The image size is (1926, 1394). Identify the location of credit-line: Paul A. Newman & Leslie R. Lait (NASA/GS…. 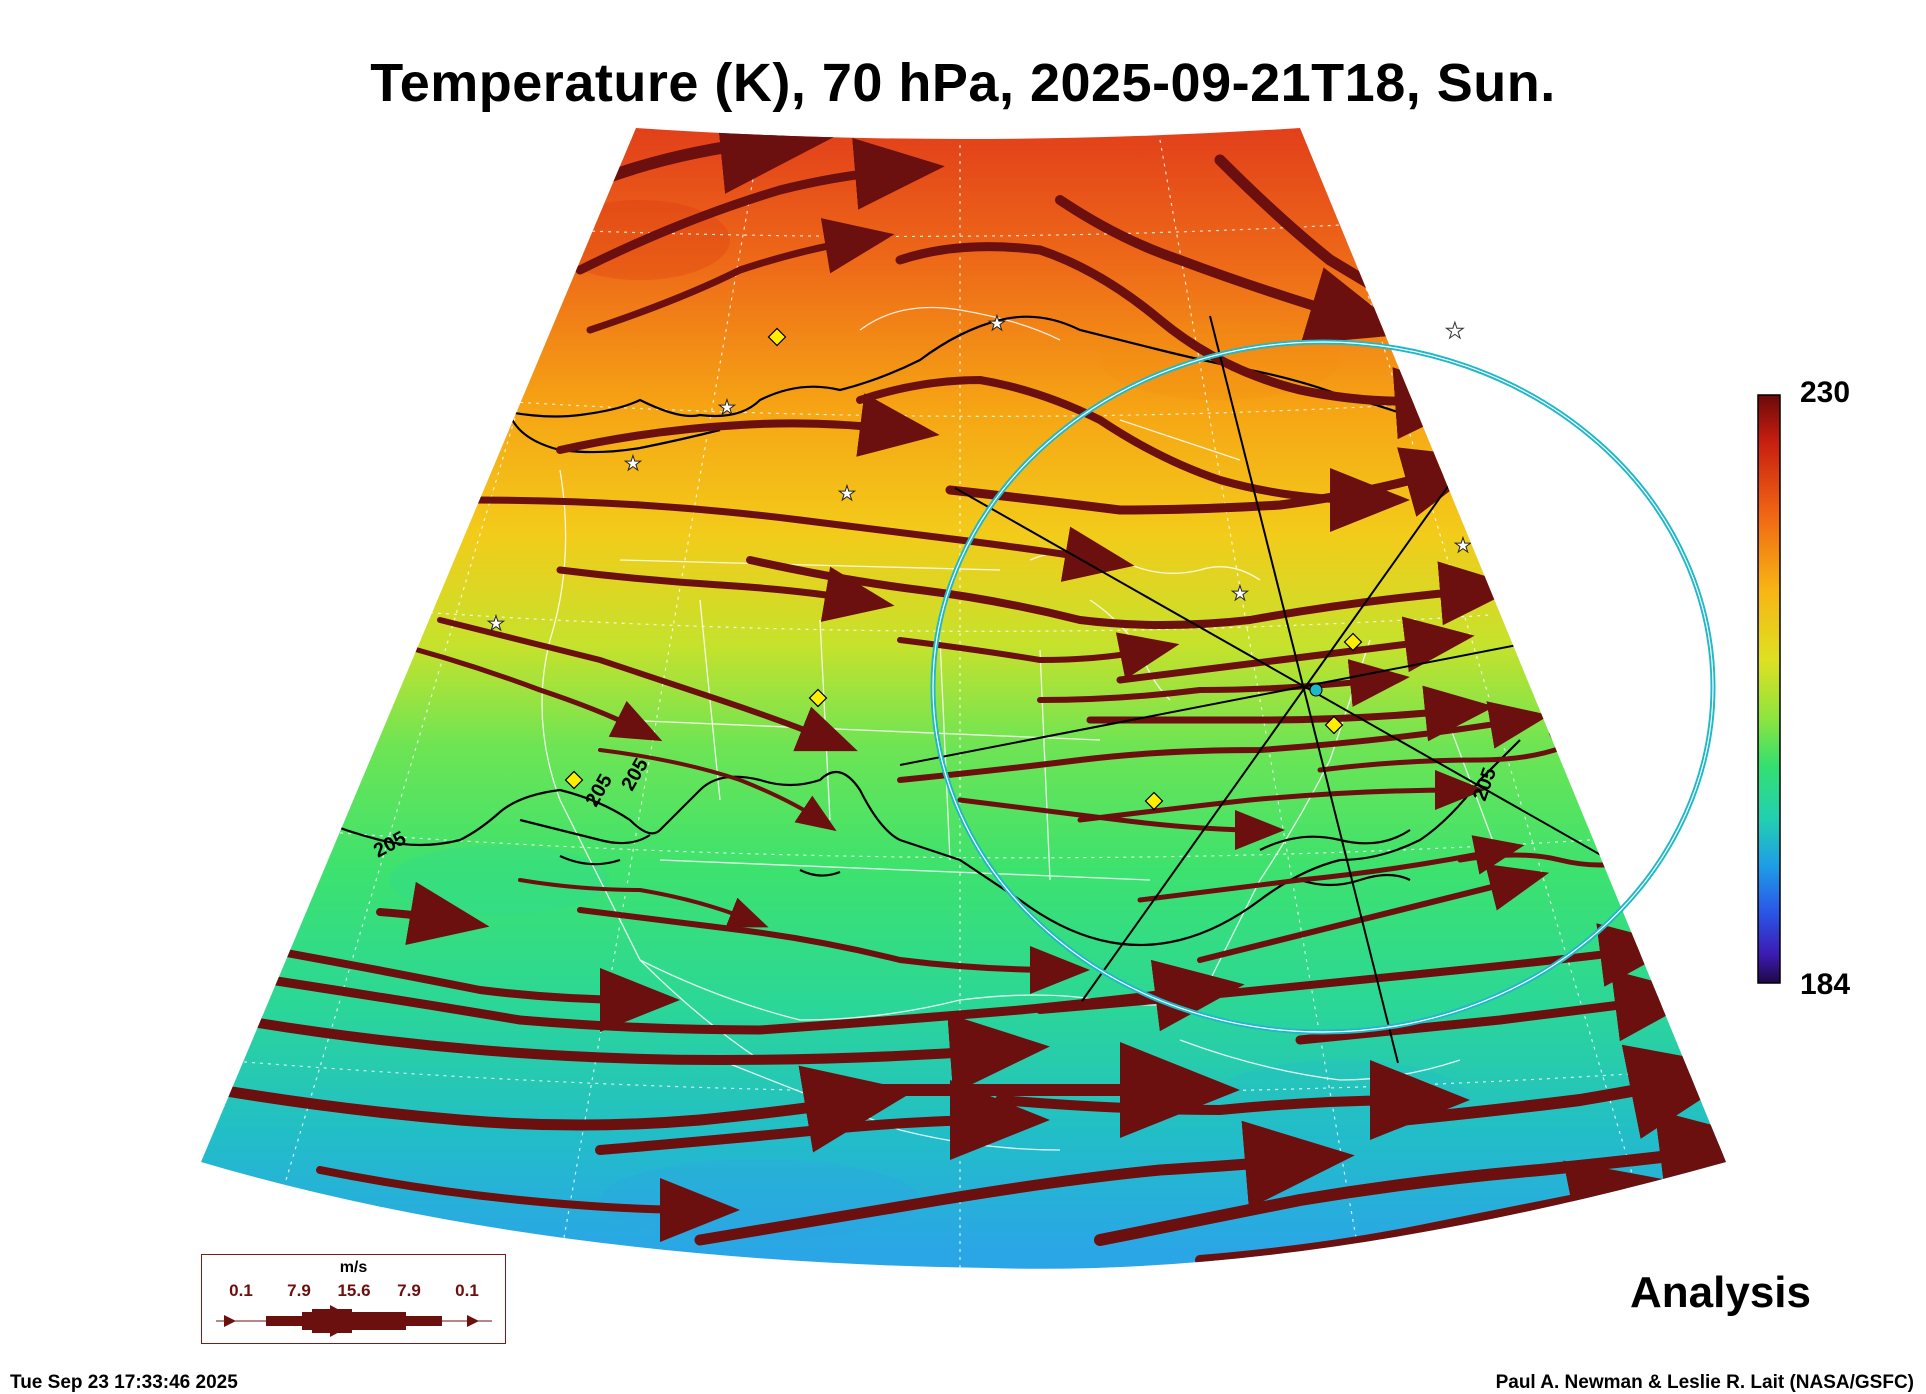
(1704, 1382).